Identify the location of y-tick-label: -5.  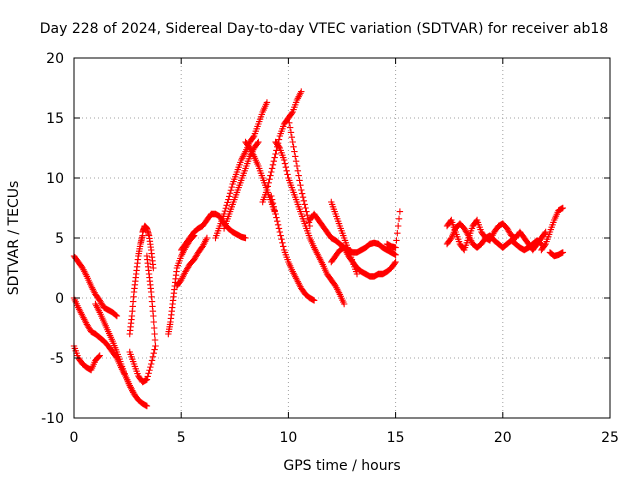
(57, 359).